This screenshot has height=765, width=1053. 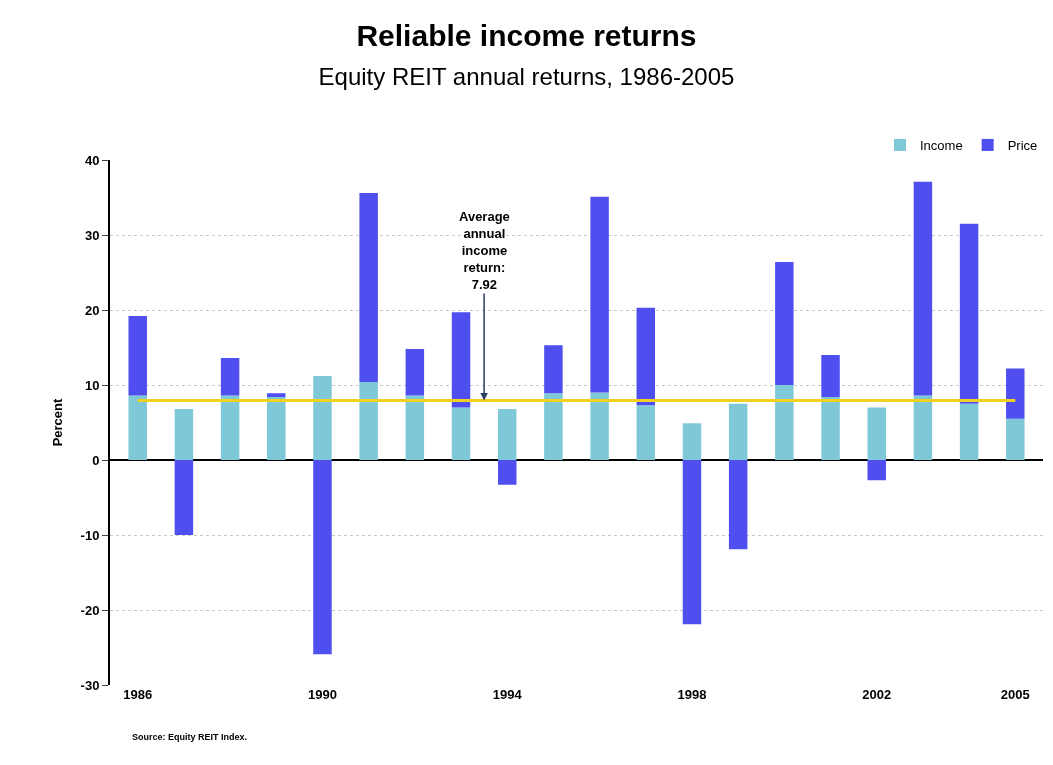 I want to click on chart-subtitle: Equity REIT annual returns, 1986-2005, so click(x=526, y=76).